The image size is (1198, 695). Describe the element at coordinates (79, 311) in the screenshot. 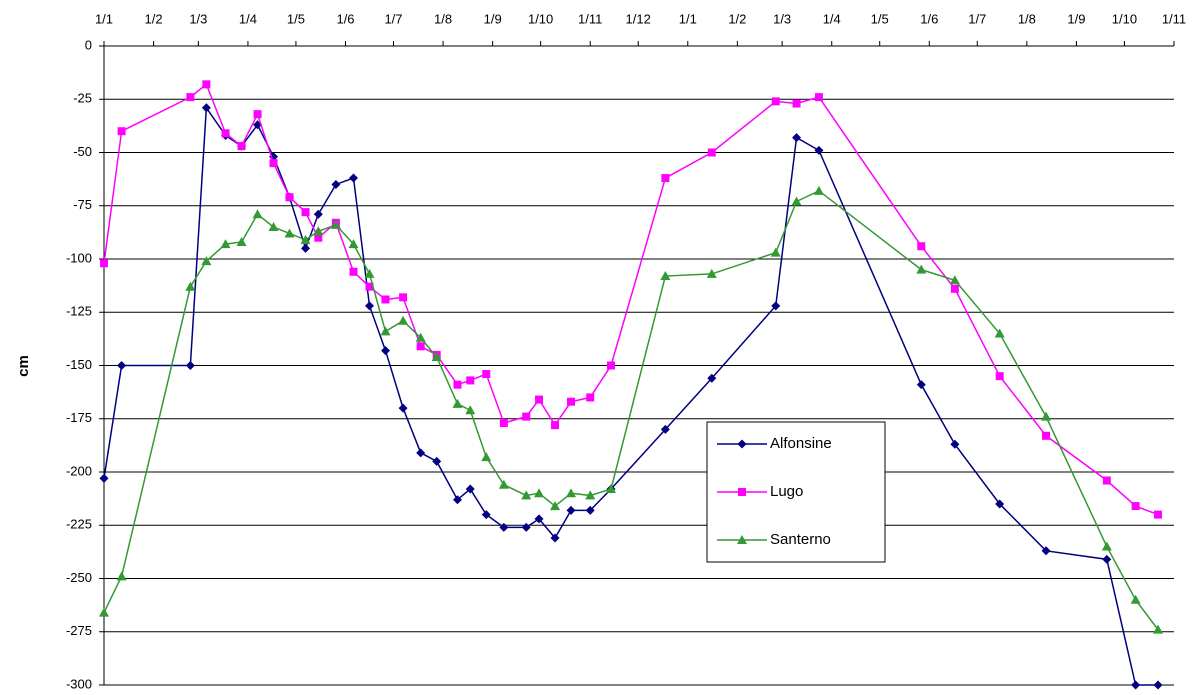

I see `y-tick-label: -125` at that location.